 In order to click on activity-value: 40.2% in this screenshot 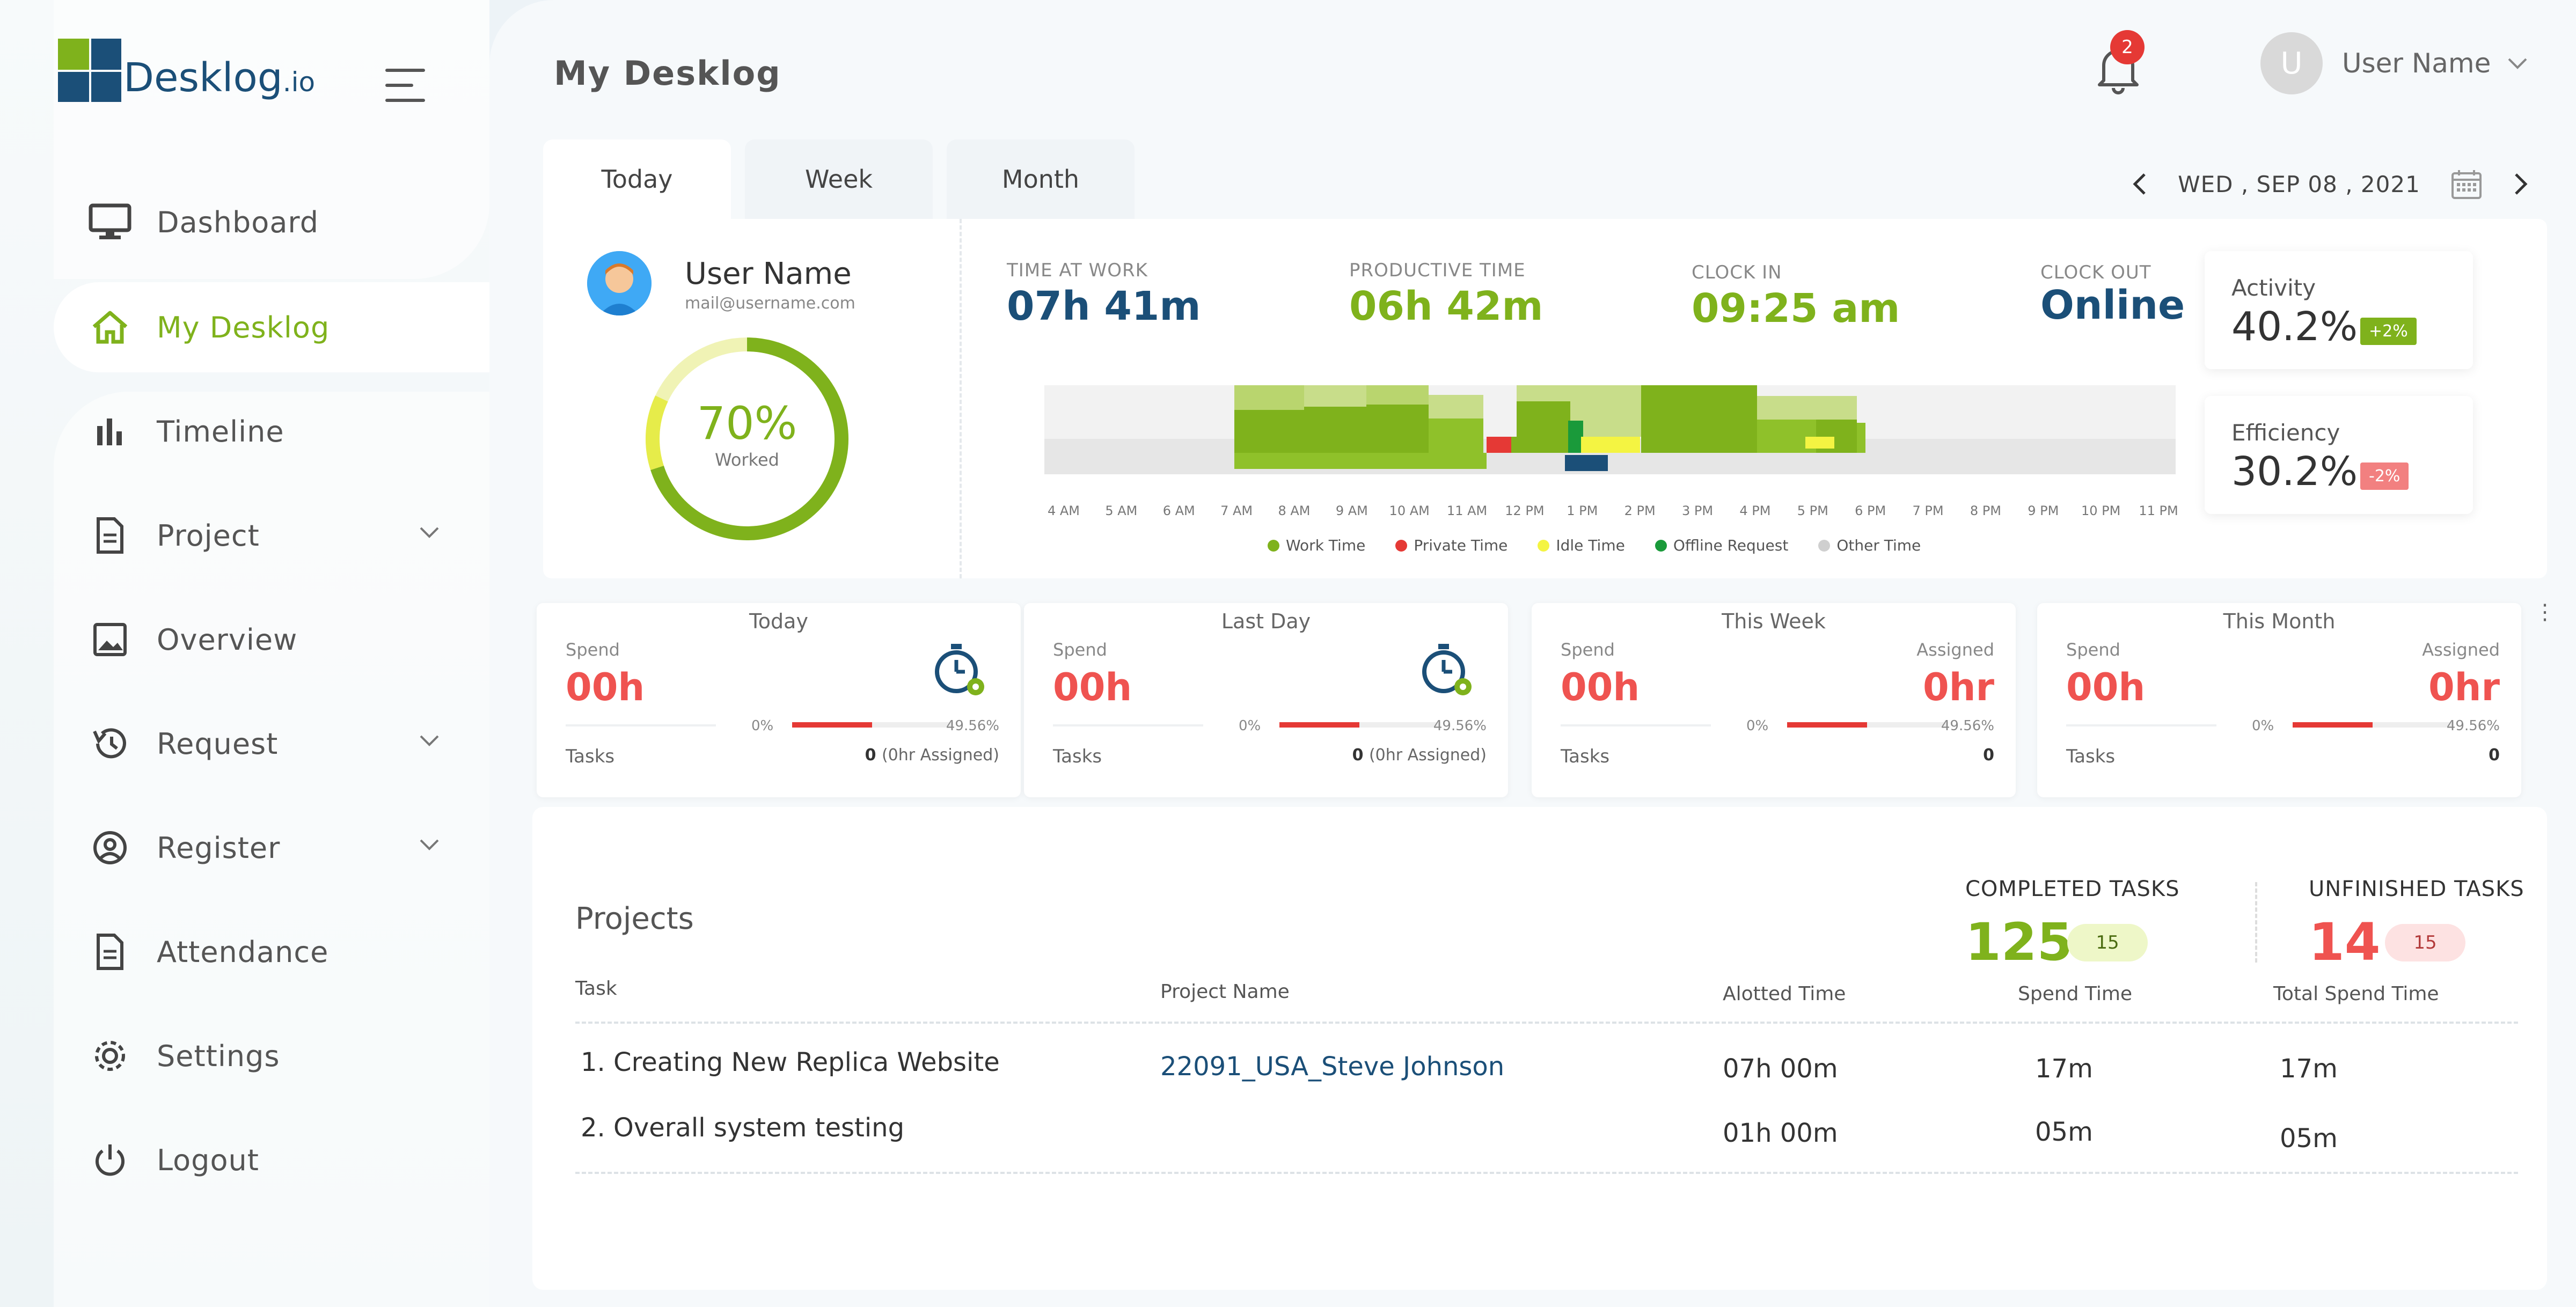, I will do `click(2294, 327)`.